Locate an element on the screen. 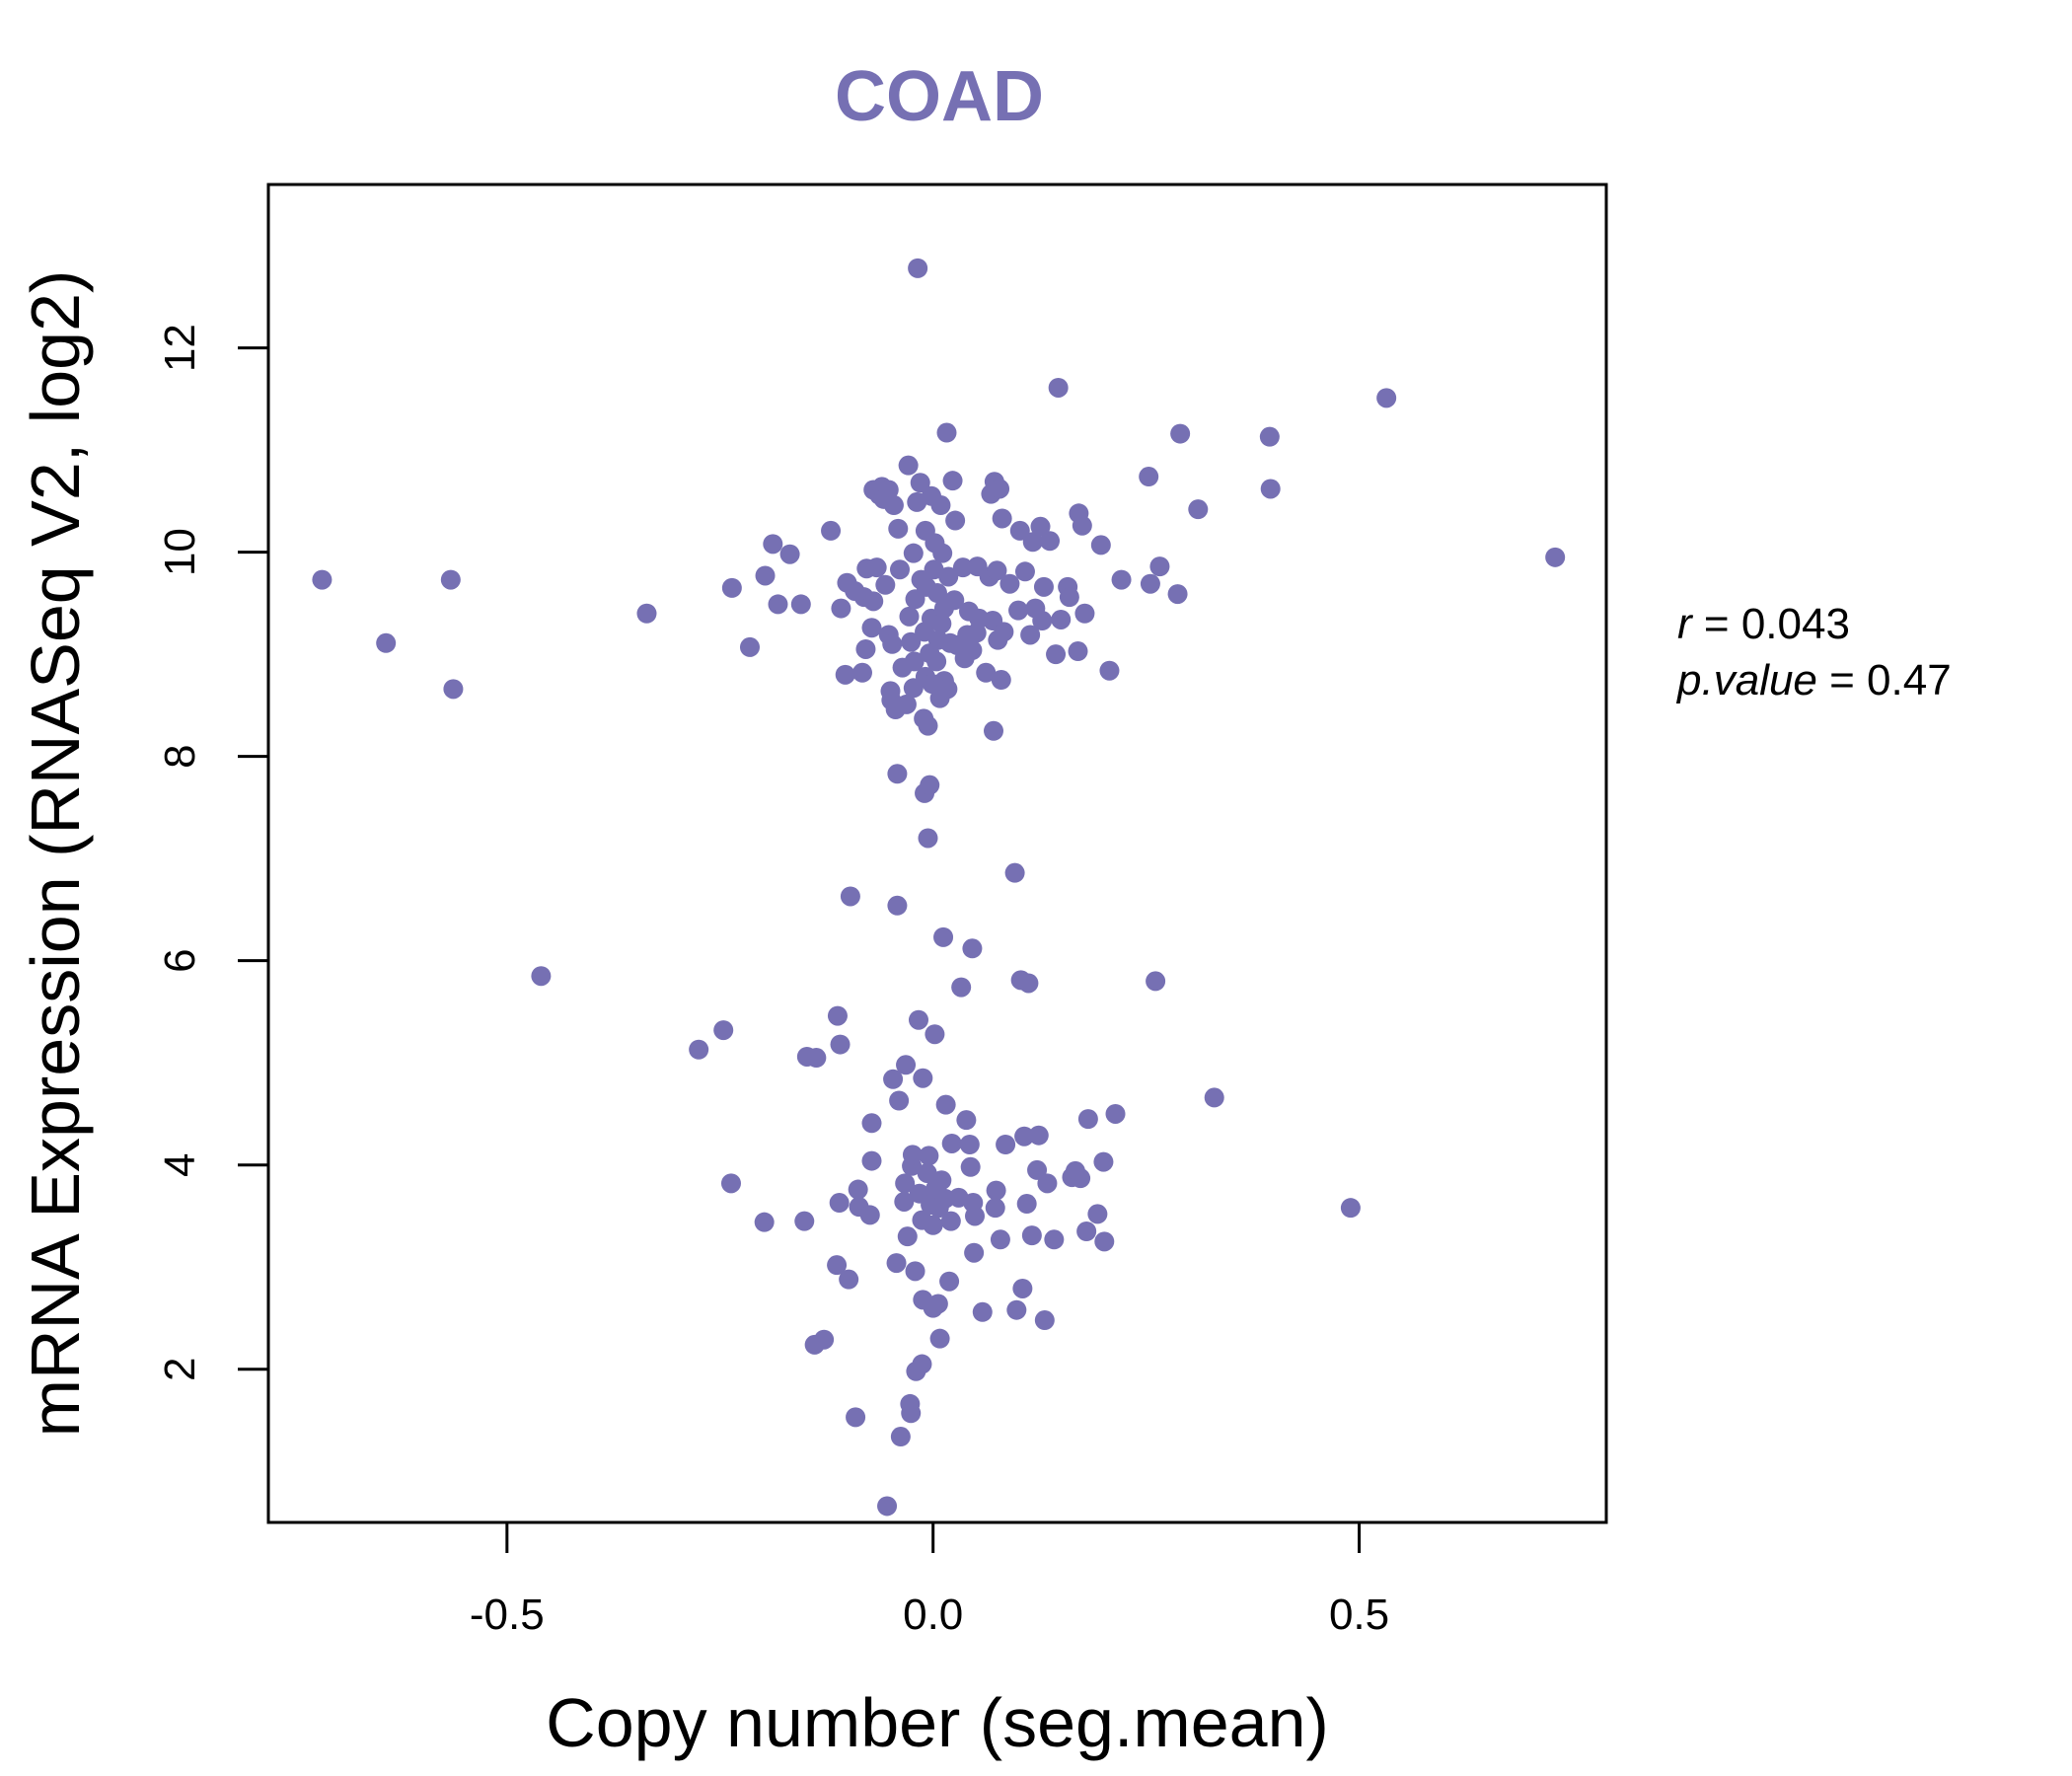 This screenshot has width=2072, height=1776. r-symbol: r is located at coordinates (1685, 624).